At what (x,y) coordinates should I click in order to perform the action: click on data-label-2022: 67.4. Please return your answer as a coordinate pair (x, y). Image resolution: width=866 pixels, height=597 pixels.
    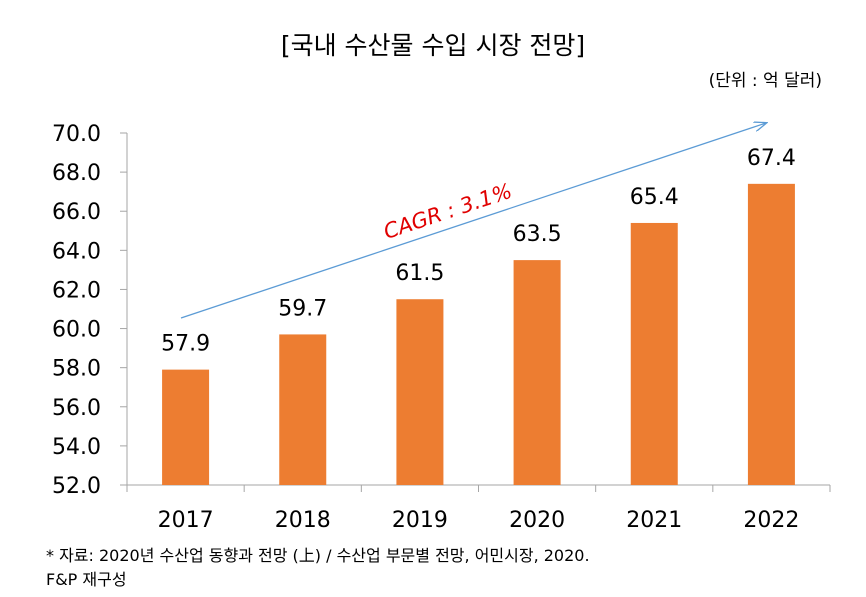
    Looking at the image, I should click on (771, 158).